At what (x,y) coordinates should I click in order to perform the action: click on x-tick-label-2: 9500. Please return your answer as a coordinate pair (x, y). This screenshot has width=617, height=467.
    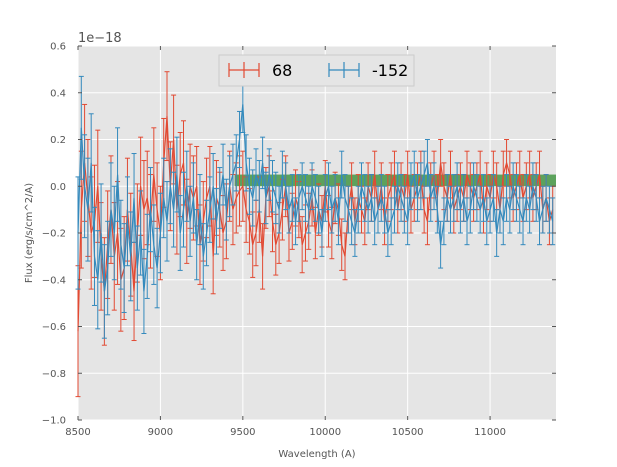
    Looking at the image, I should click on (242, 432).